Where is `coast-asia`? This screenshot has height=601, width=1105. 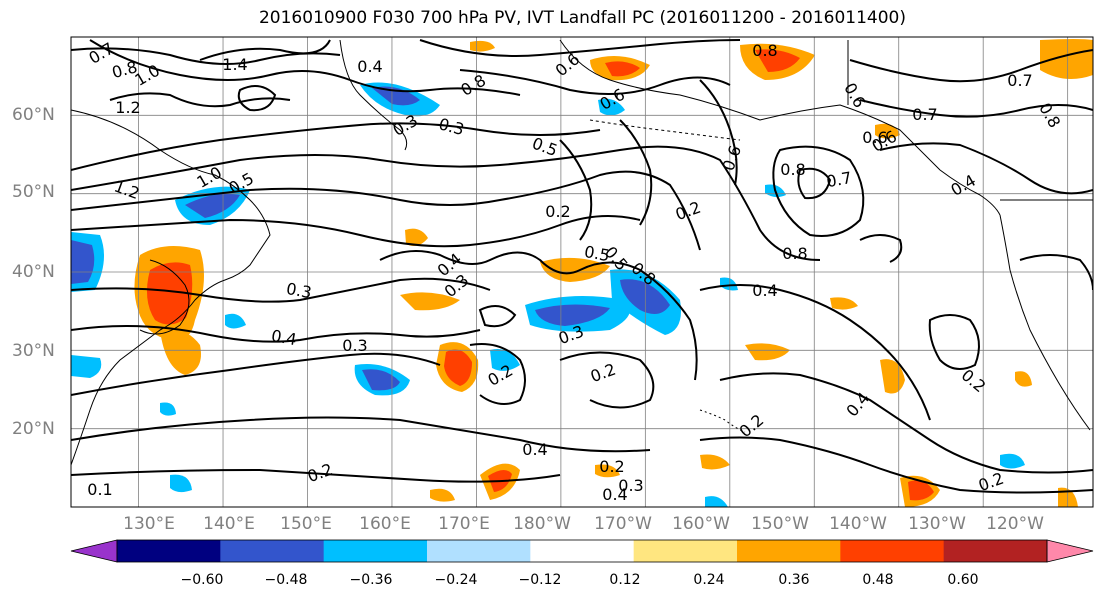
coast-asia is located at coordinates (171, 287).